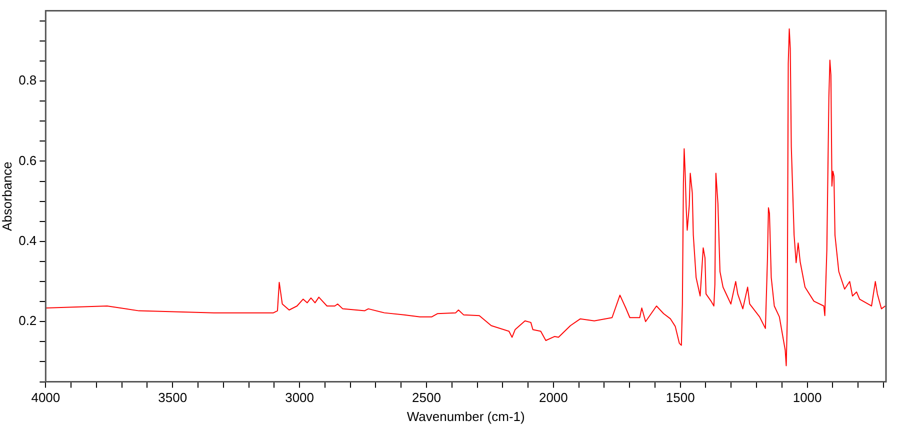  I want to click on y-axis-title: Absorbance, so click(7, 196).